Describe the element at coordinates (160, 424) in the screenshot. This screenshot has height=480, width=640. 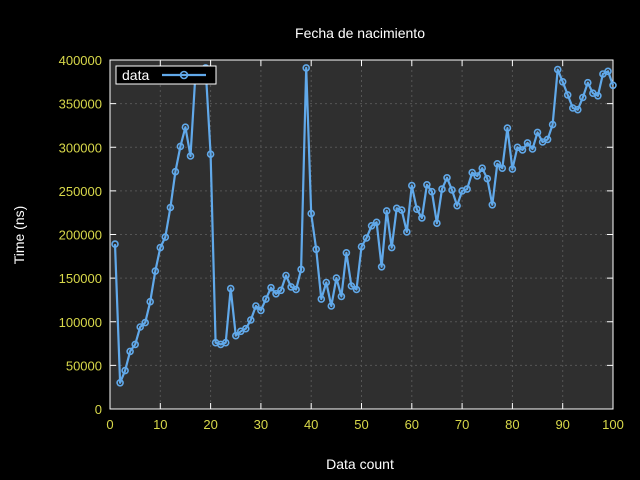
I see `x-tick-label: 10` at that location.